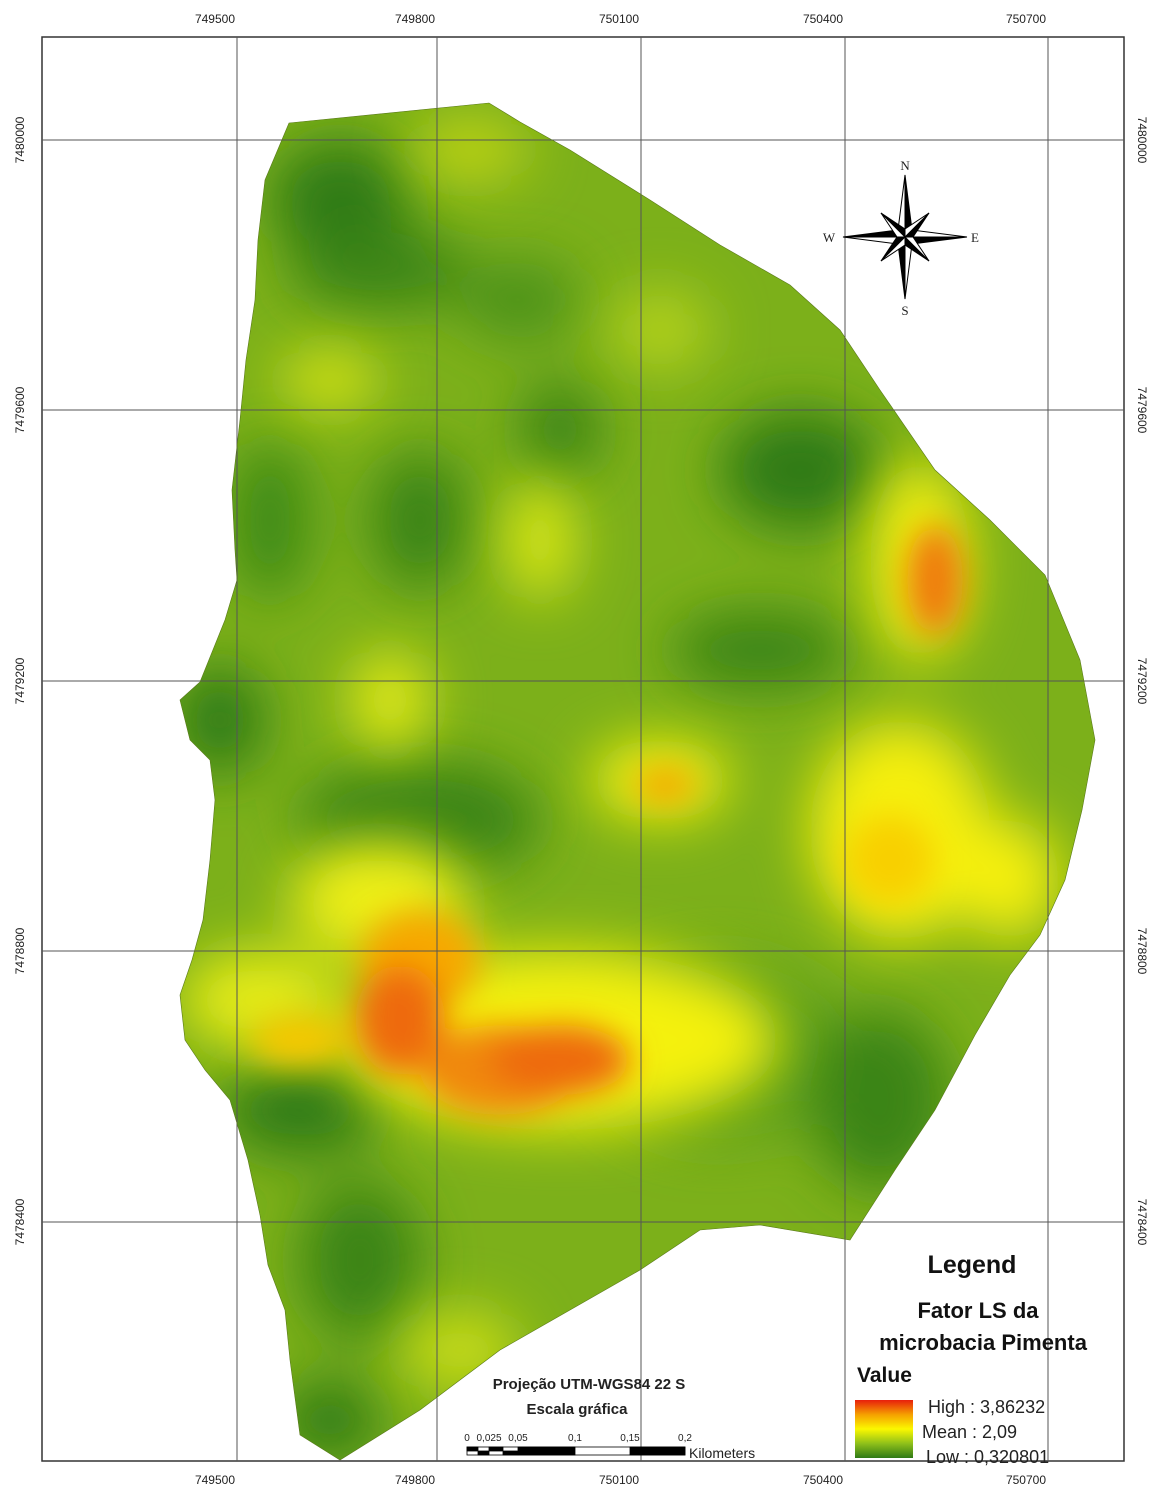 The height and width of the screenshot is (1509, 1156). Describe the element at coordinates (415, 1480) in the screenshot. I see `tick-bottom-749800: 749800` at that location.